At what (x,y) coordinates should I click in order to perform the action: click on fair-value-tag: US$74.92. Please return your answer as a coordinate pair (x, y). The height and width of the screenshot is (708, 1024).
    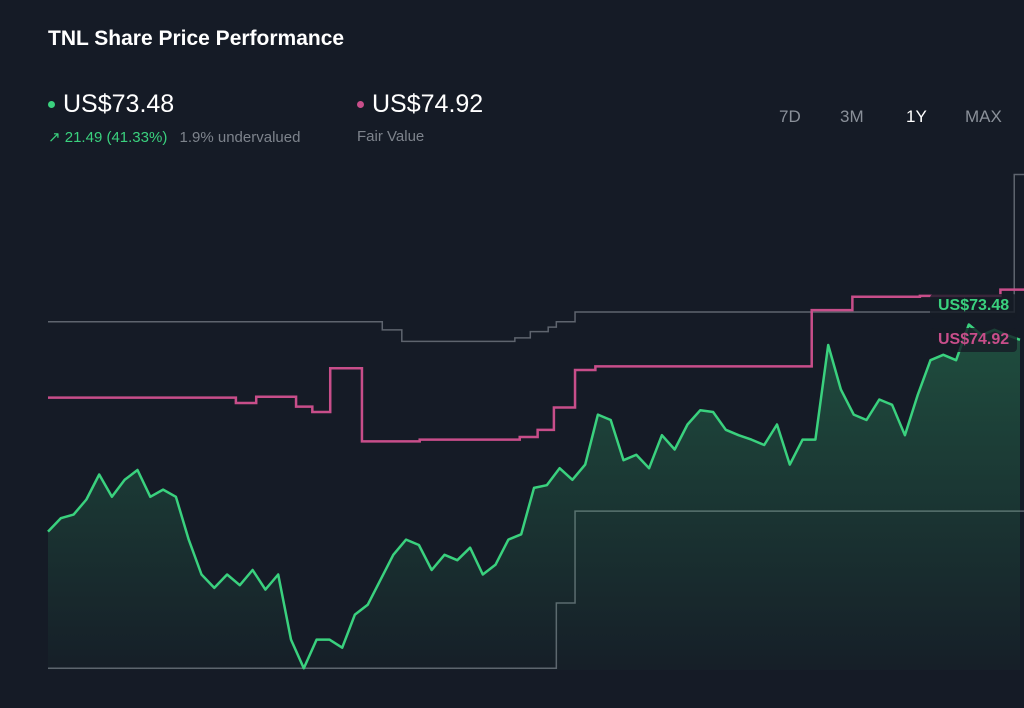
    Looking at the image, I should click on (974, 340).